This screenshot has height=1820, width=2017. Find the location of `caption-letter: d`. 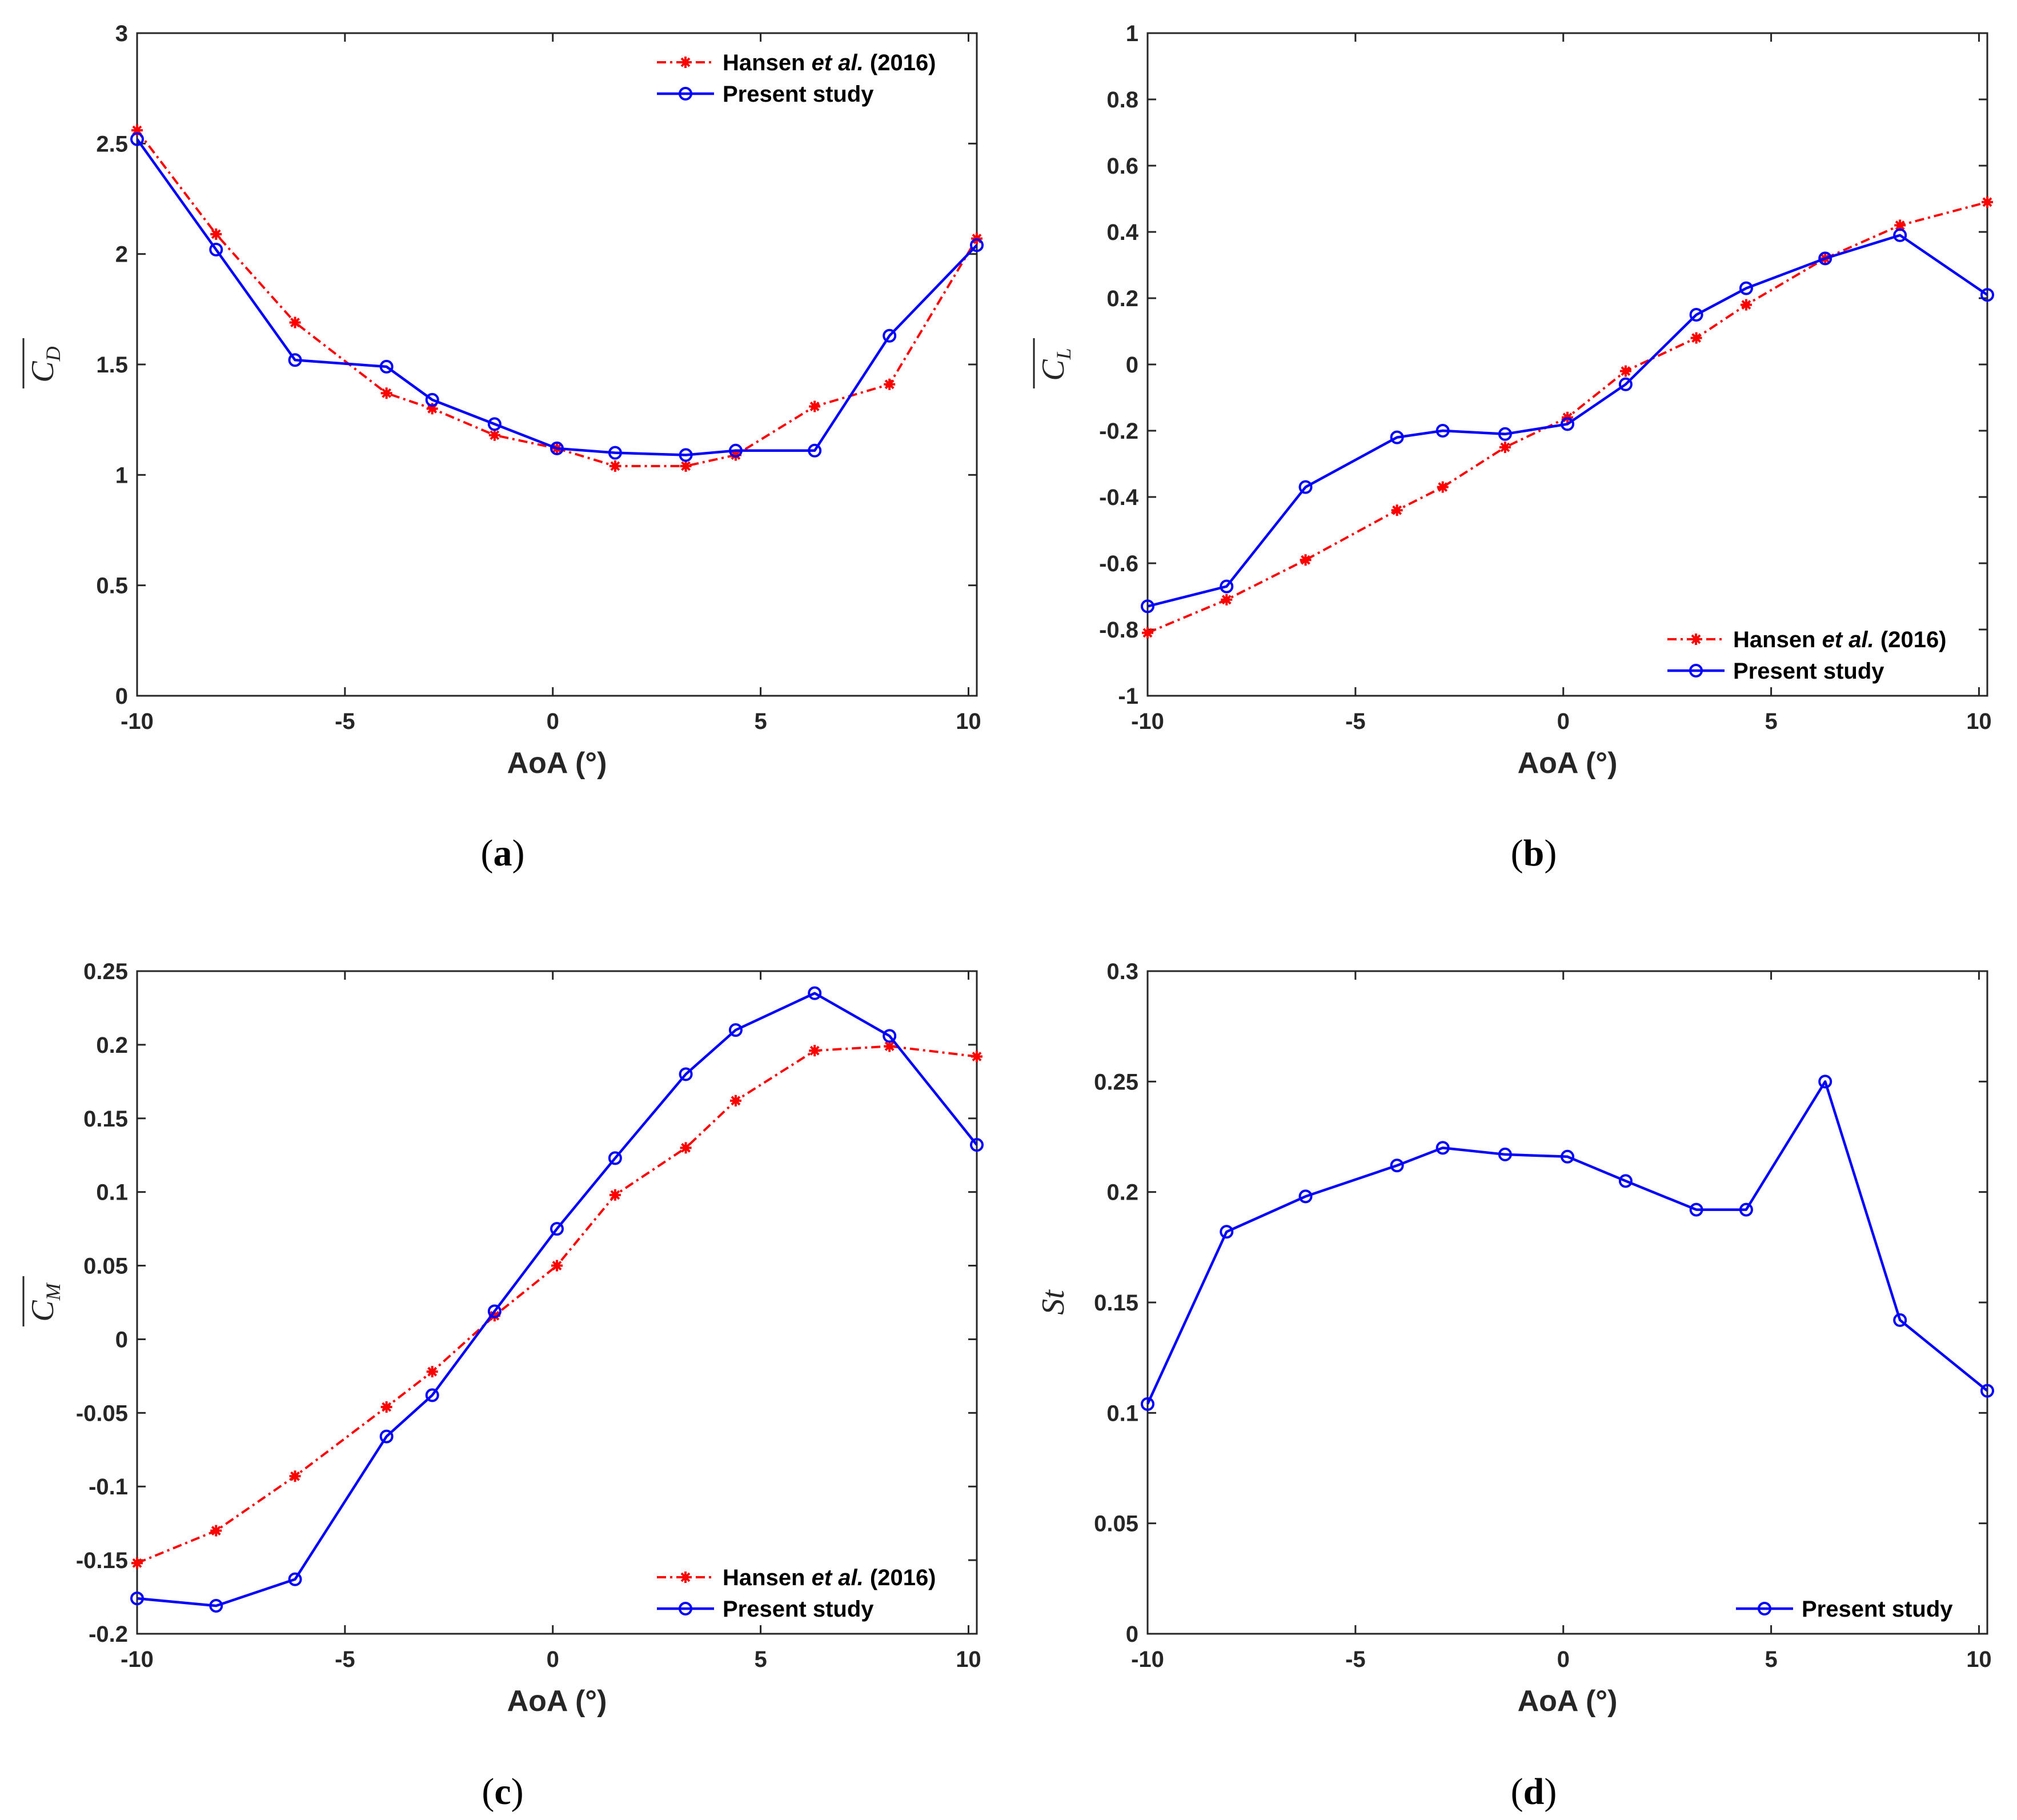

caption-letter: d is located at coordinates (1534, 1792).